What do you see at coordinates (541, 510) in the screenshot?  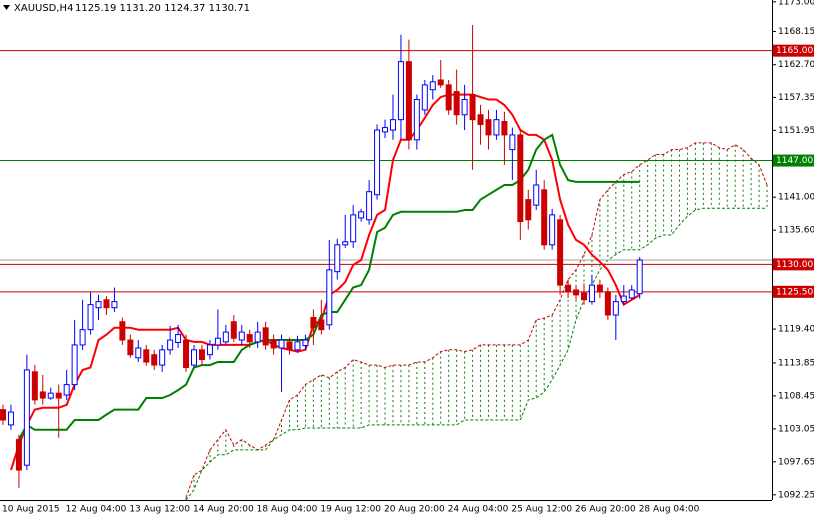 I see `x-tick-label: 25 Aug 12:00` at bounding box center [541, 510].